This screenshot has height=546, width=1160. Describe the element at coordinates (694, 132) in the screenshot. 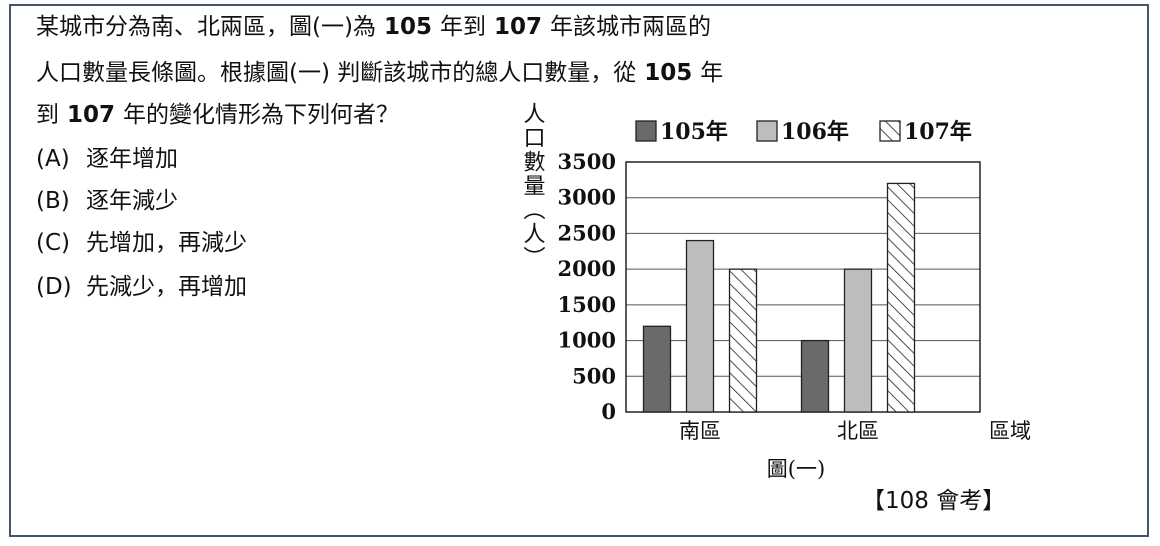

I see `legend-label: 105年` at that location.